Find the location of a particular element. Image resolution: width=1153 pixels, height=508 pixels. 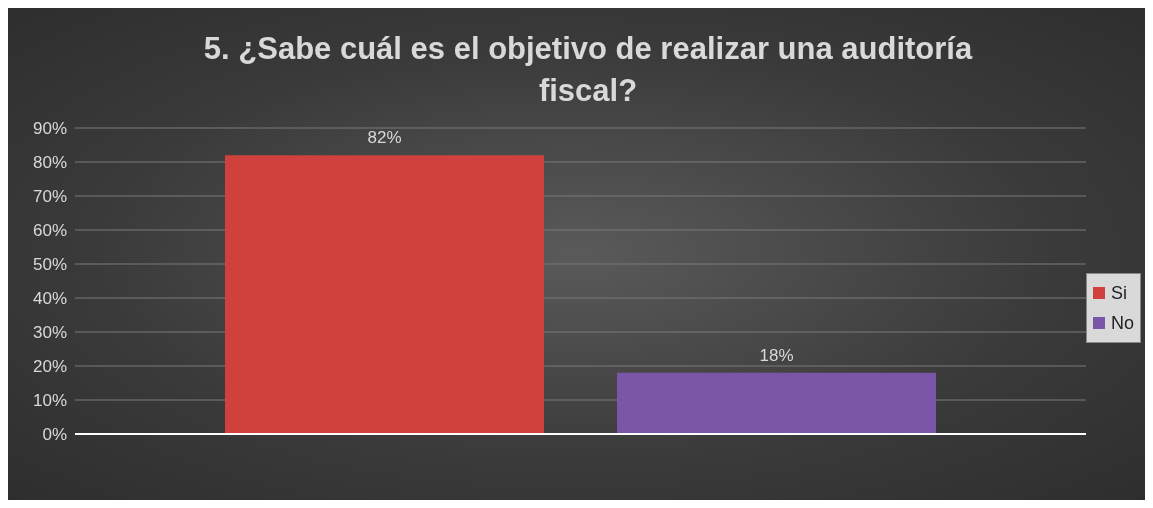

y-tick-label: 30% is located at coordinates (49, 333).